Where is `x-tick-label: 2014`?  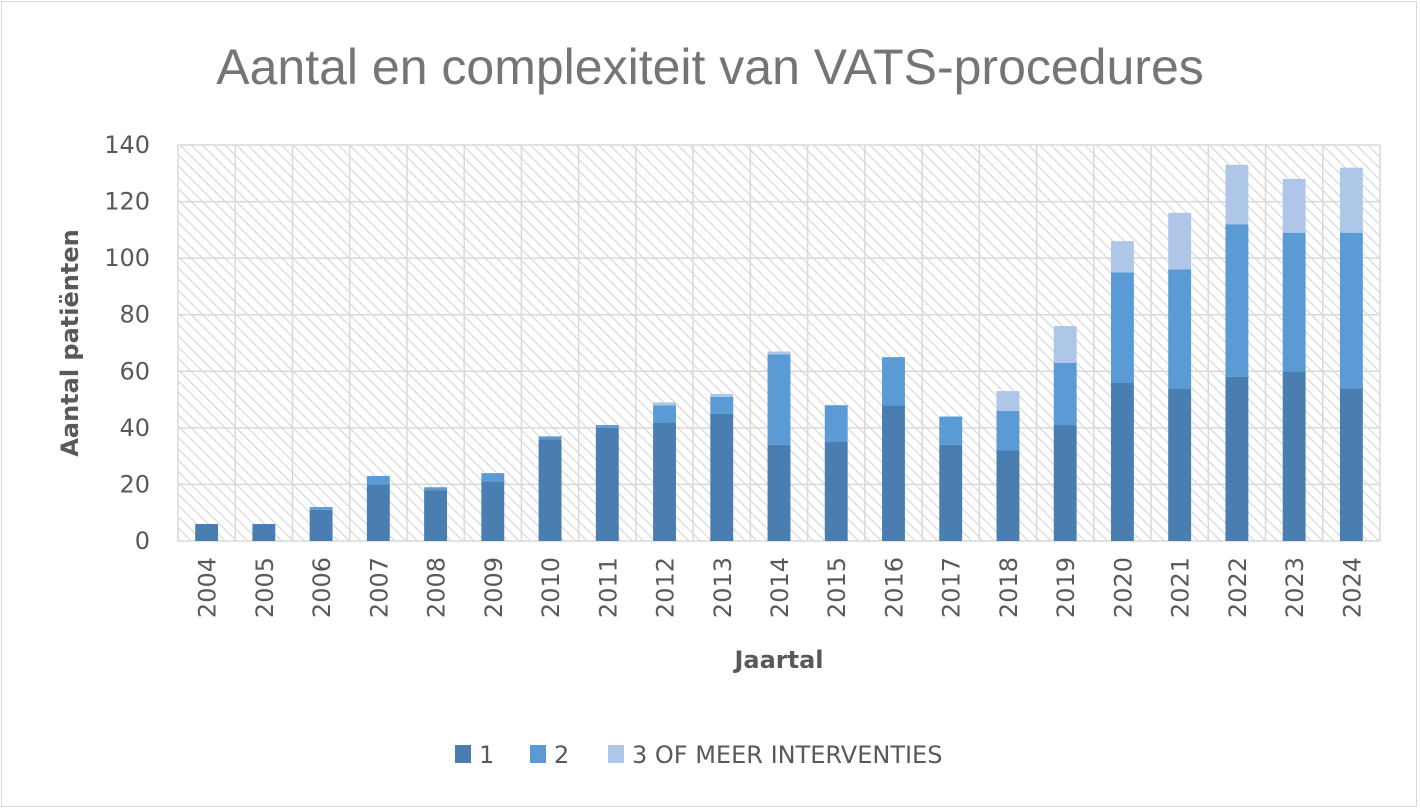 x-tick-label: 2014 is located at coordinates (780, 587).